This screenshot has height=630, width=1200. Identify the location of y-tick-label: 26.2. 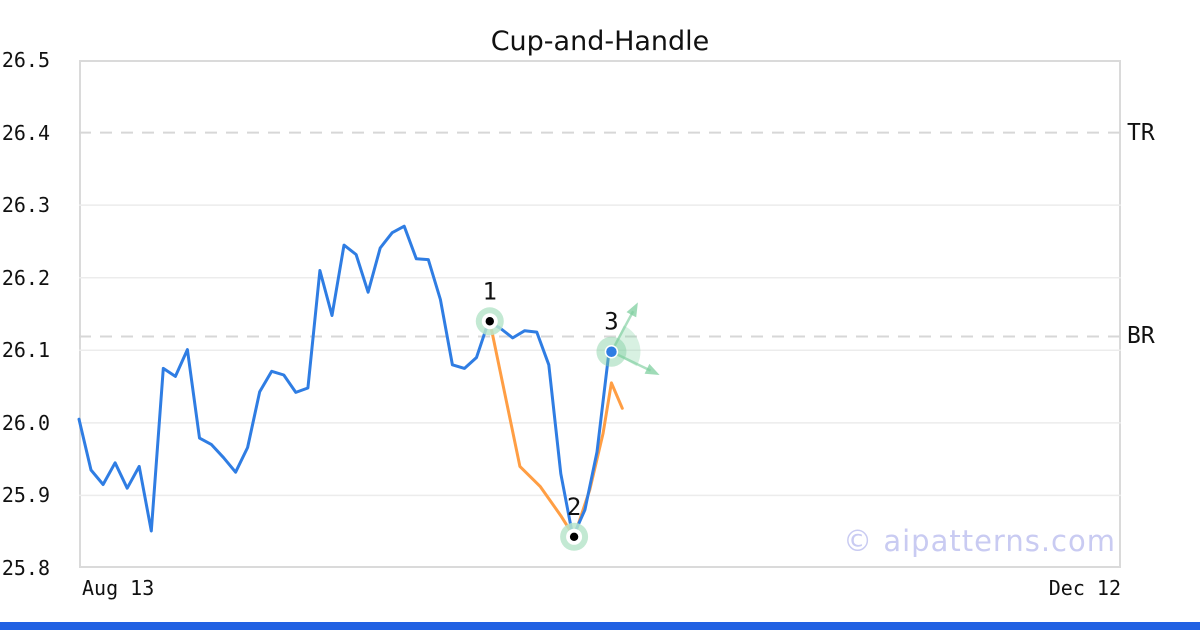
(25, 277).